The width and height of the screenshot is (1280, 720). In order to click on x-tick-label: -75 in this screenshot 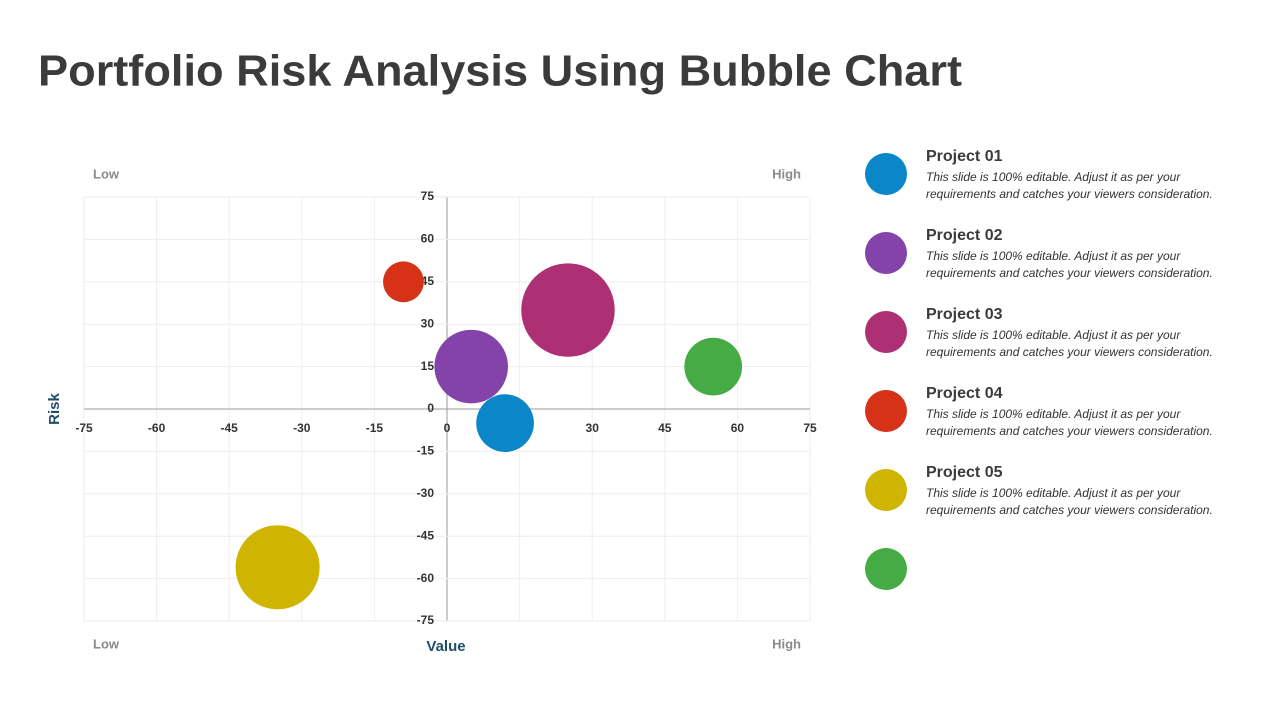, I will do `click(84, 428)`.